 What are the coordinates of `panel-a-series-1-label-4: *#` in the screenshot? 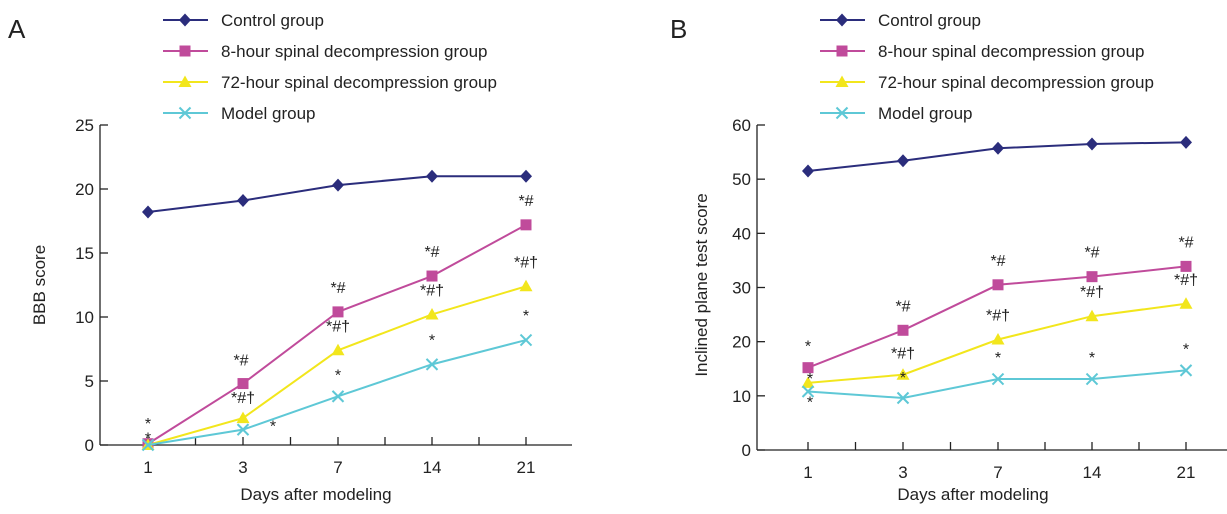 It's located at (525, 201).